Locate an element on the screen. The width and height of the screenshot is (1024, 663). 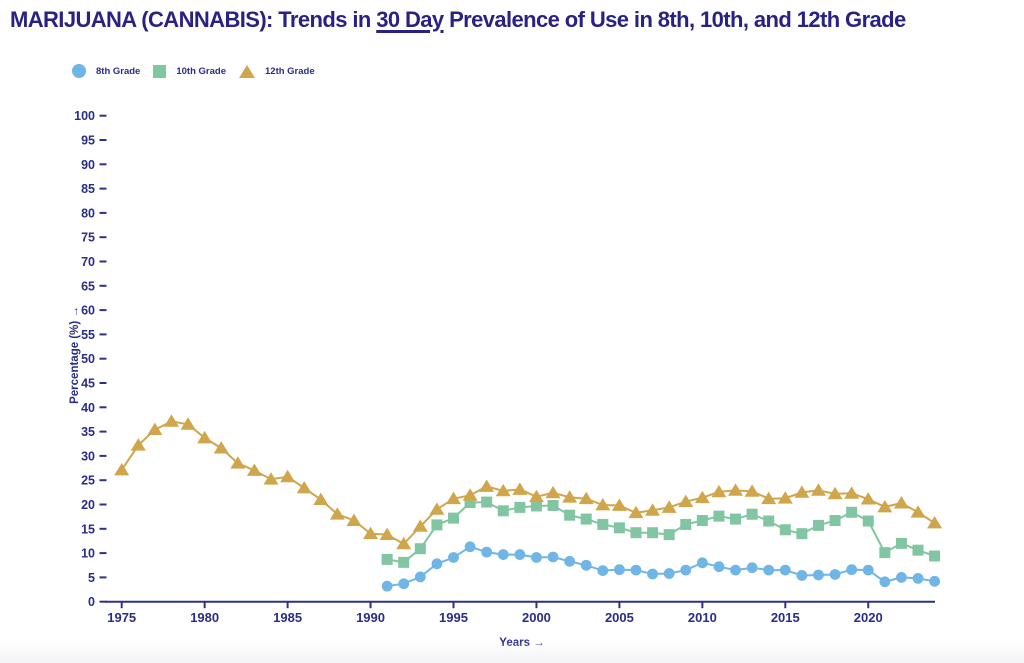
y-axis-label: Percentage (%) → is located at coordinates (75, 355).